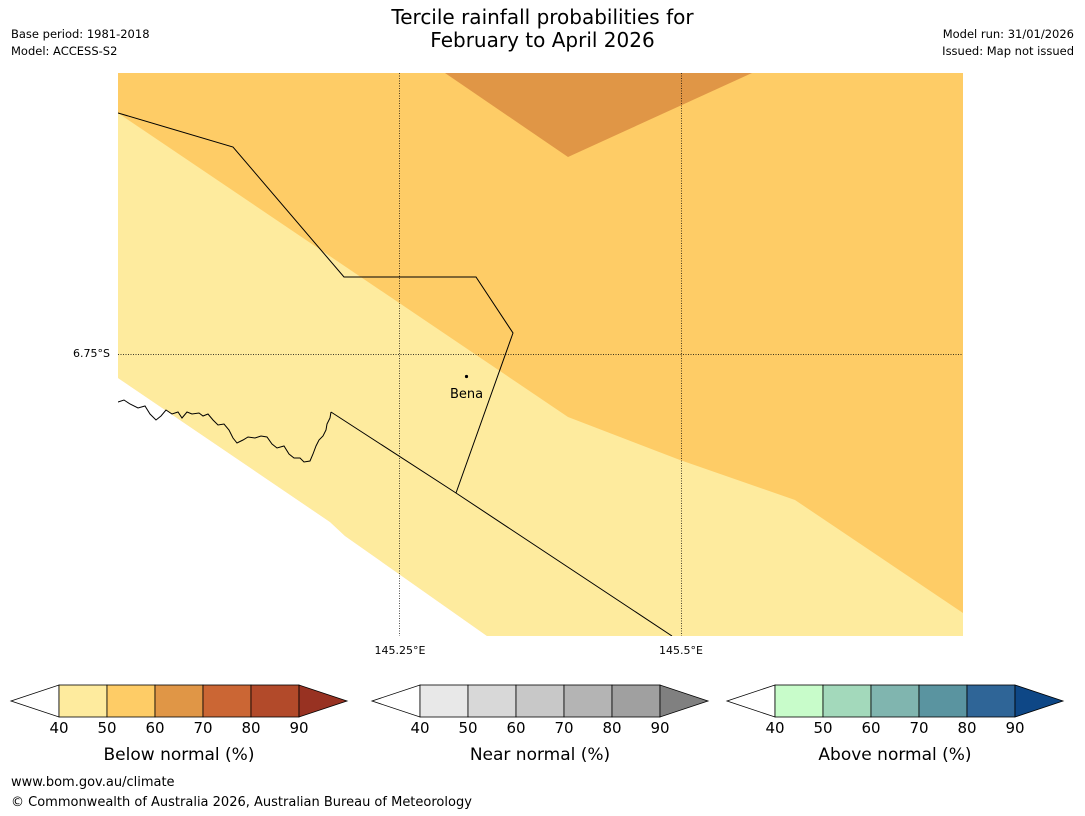  What do you see at coordinates (179, 755) in the screenshot?
I see `below-legend-title: Below normal (%)` at bounding box center [179, 755].